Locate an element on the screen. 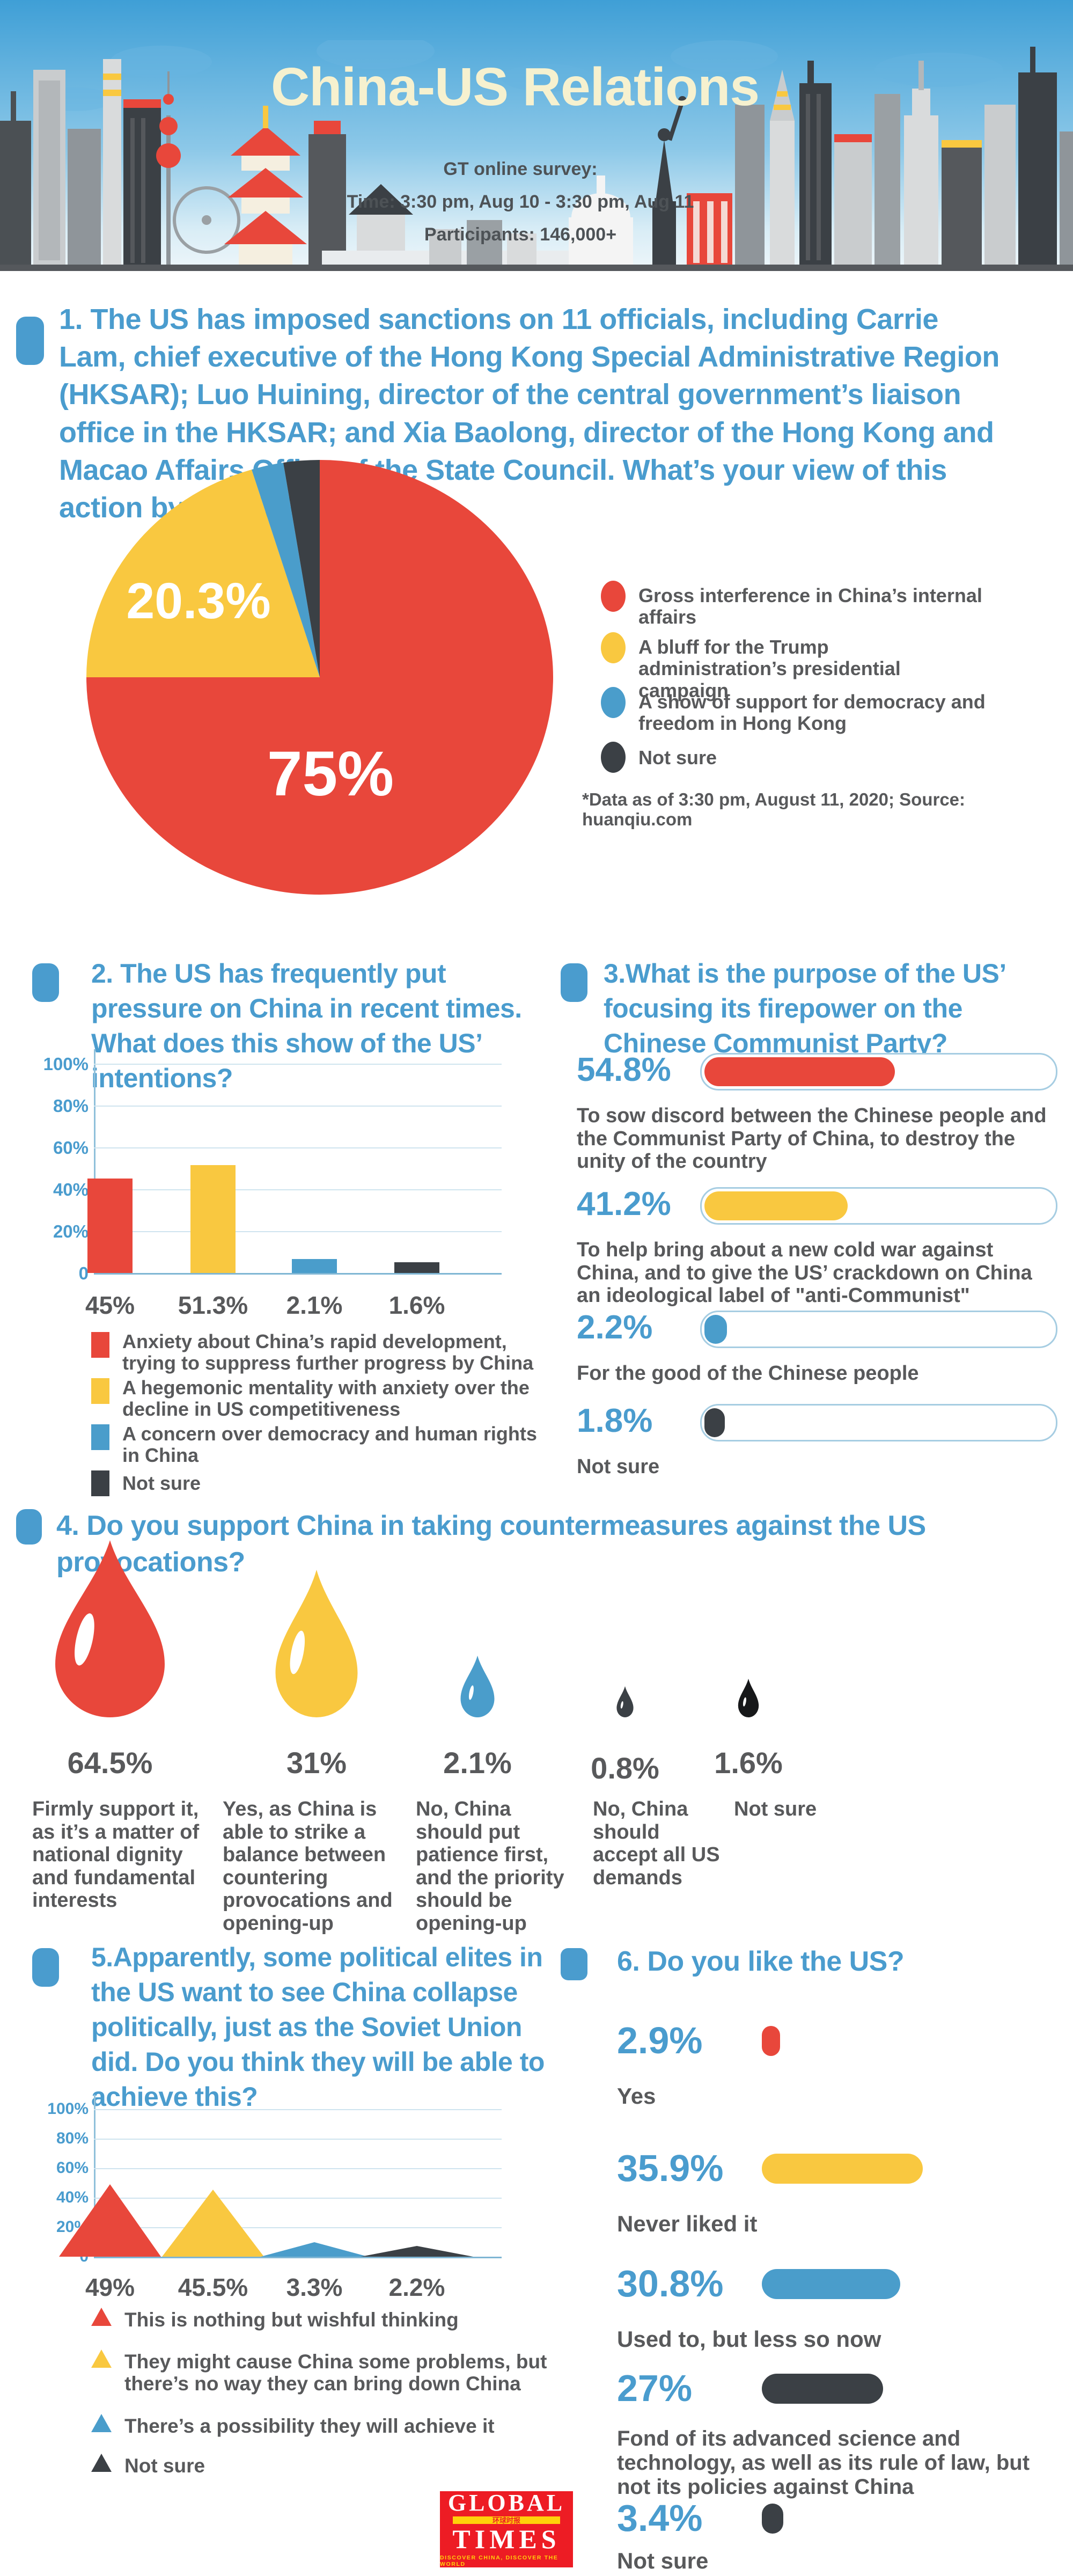 The width and height of the screenshot is (1073, 2576). q6-item-label: Used to, but less so now is located at coordinates (749, 2339).